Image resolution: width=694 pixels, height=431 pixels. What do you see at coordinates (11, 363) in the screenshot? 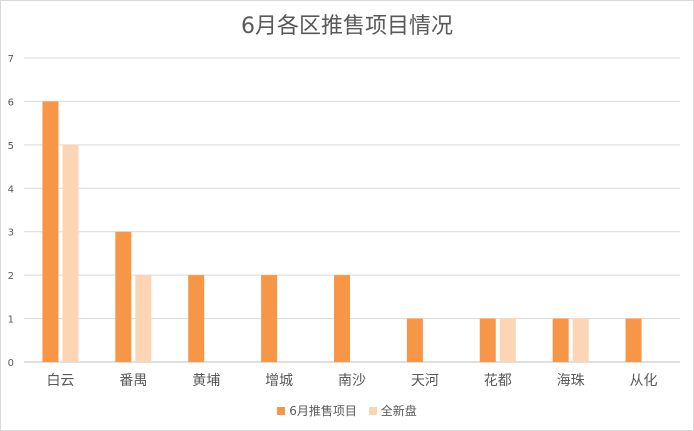
I see `y-tick-label: 0` at bounding box center [11, 363].